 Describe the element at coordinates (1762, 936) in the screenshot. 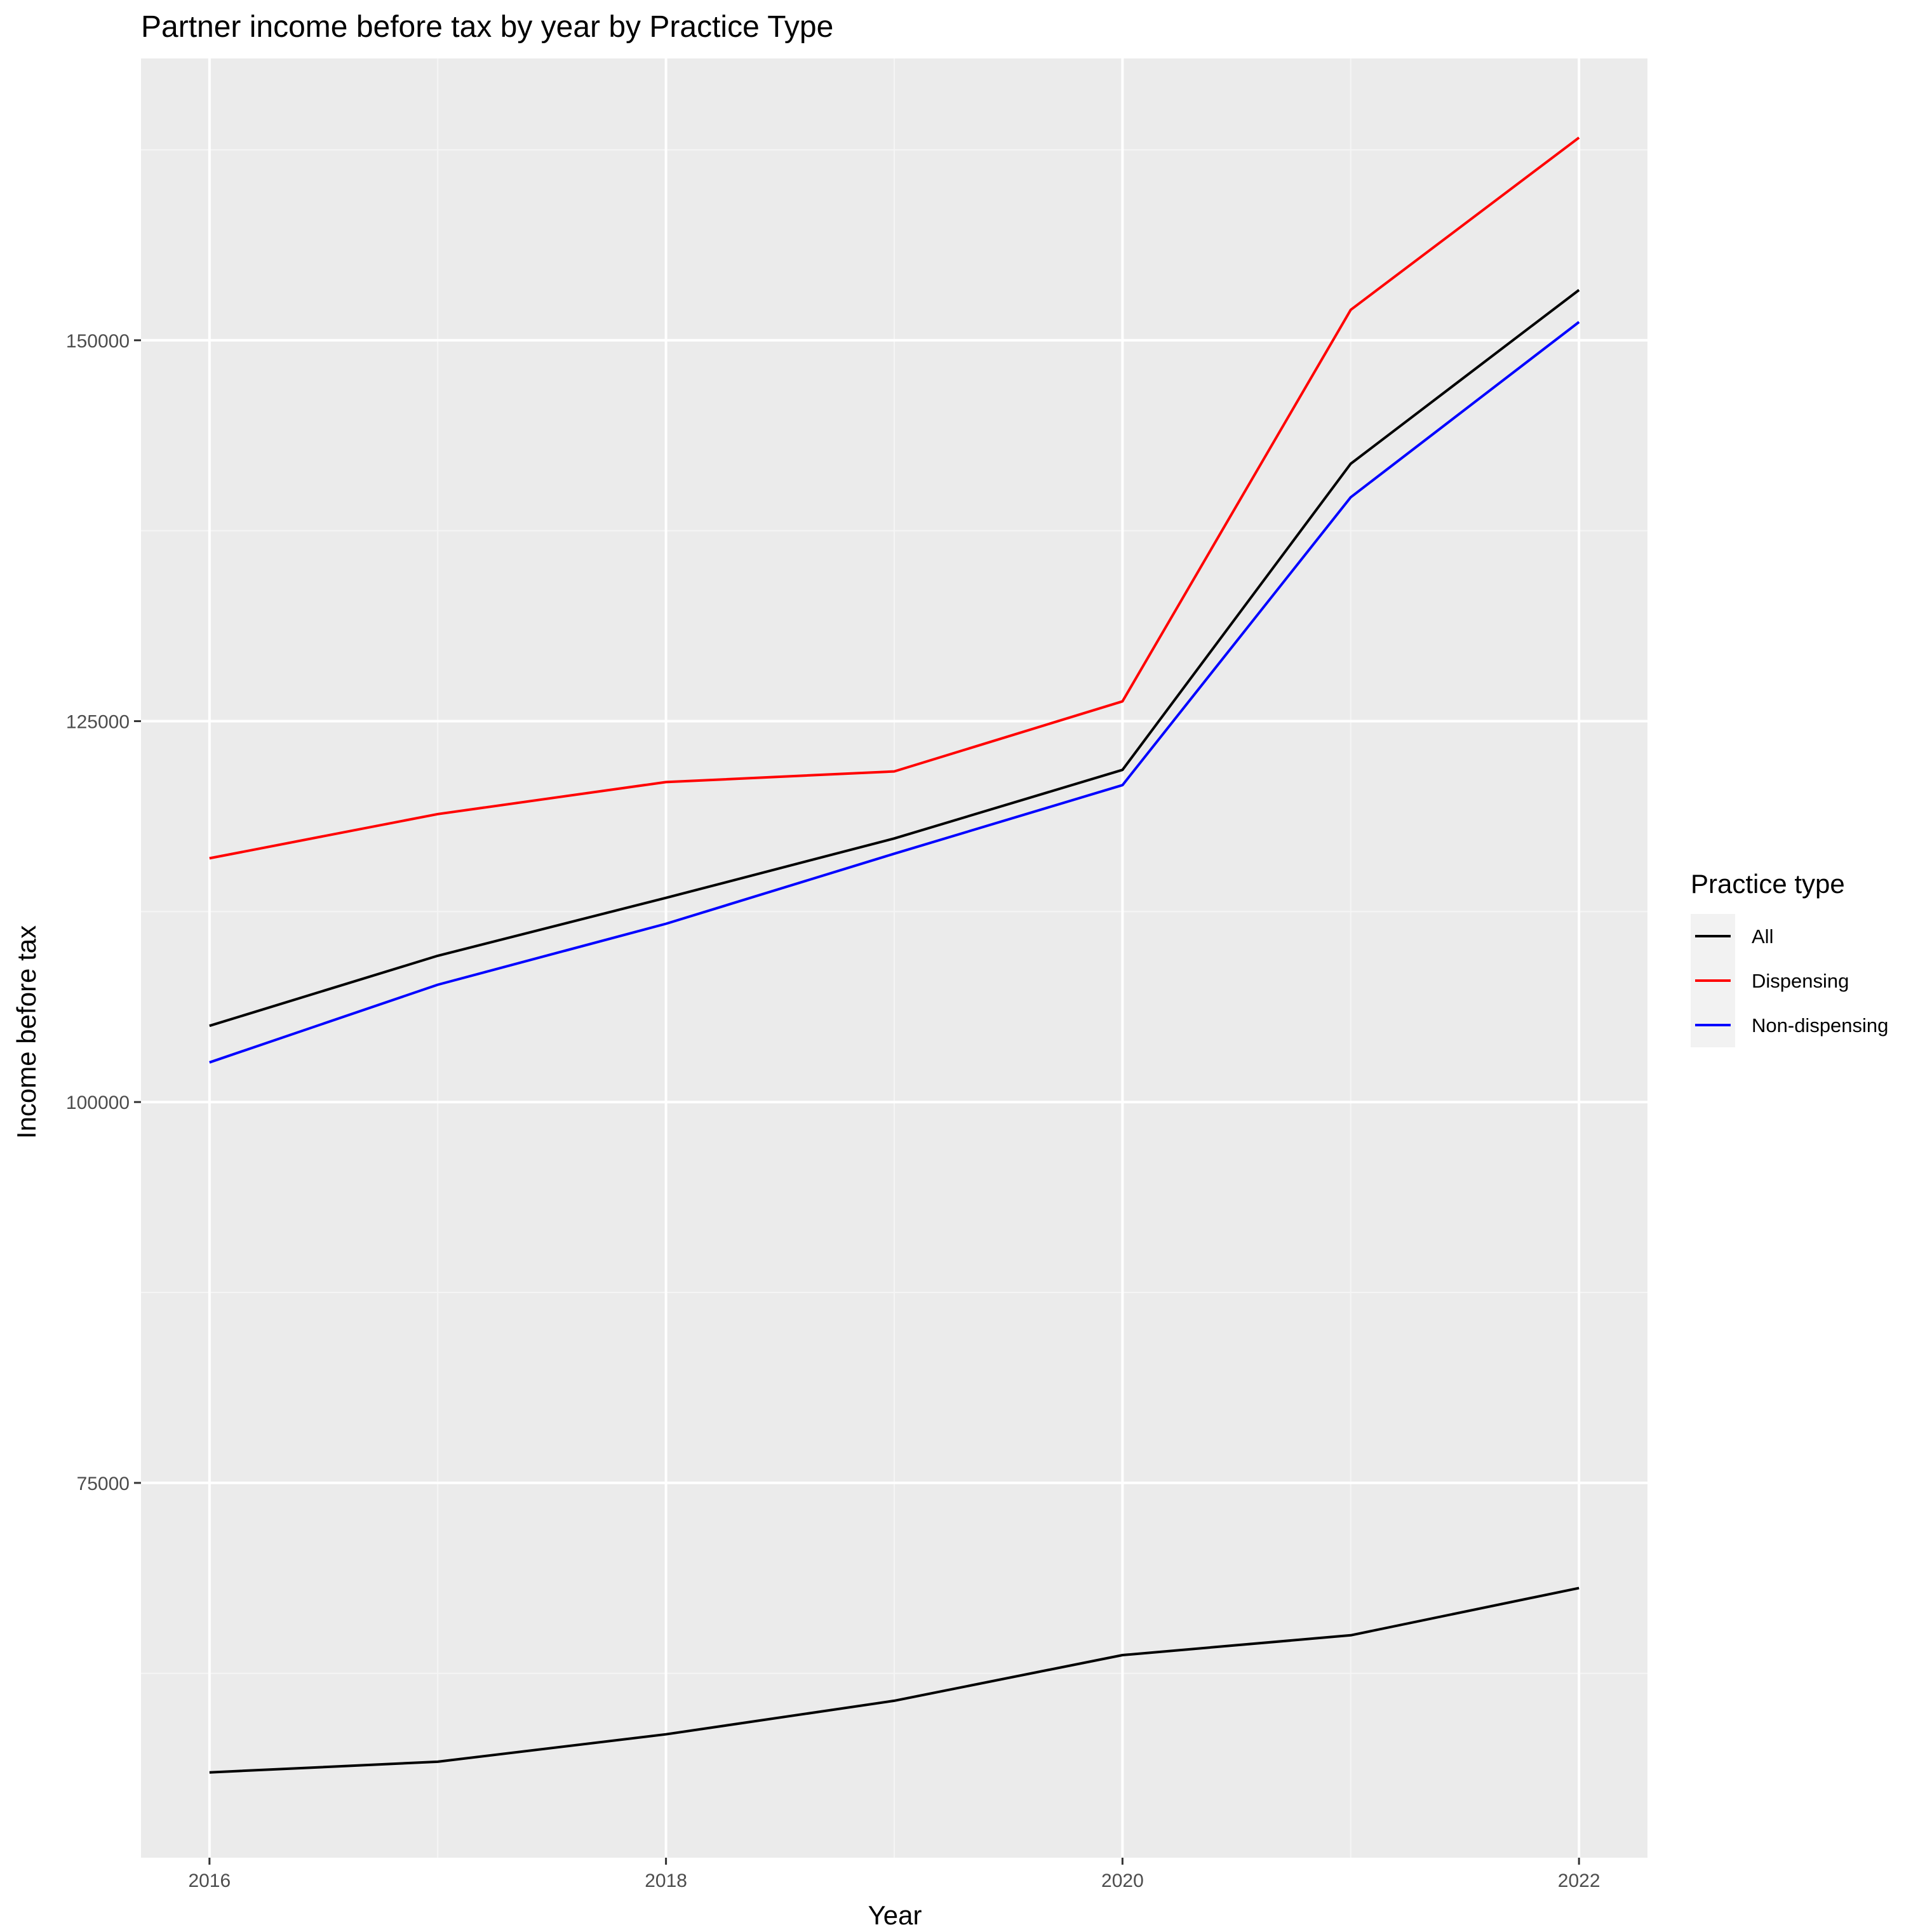

I see `legend-label: All` at that location.